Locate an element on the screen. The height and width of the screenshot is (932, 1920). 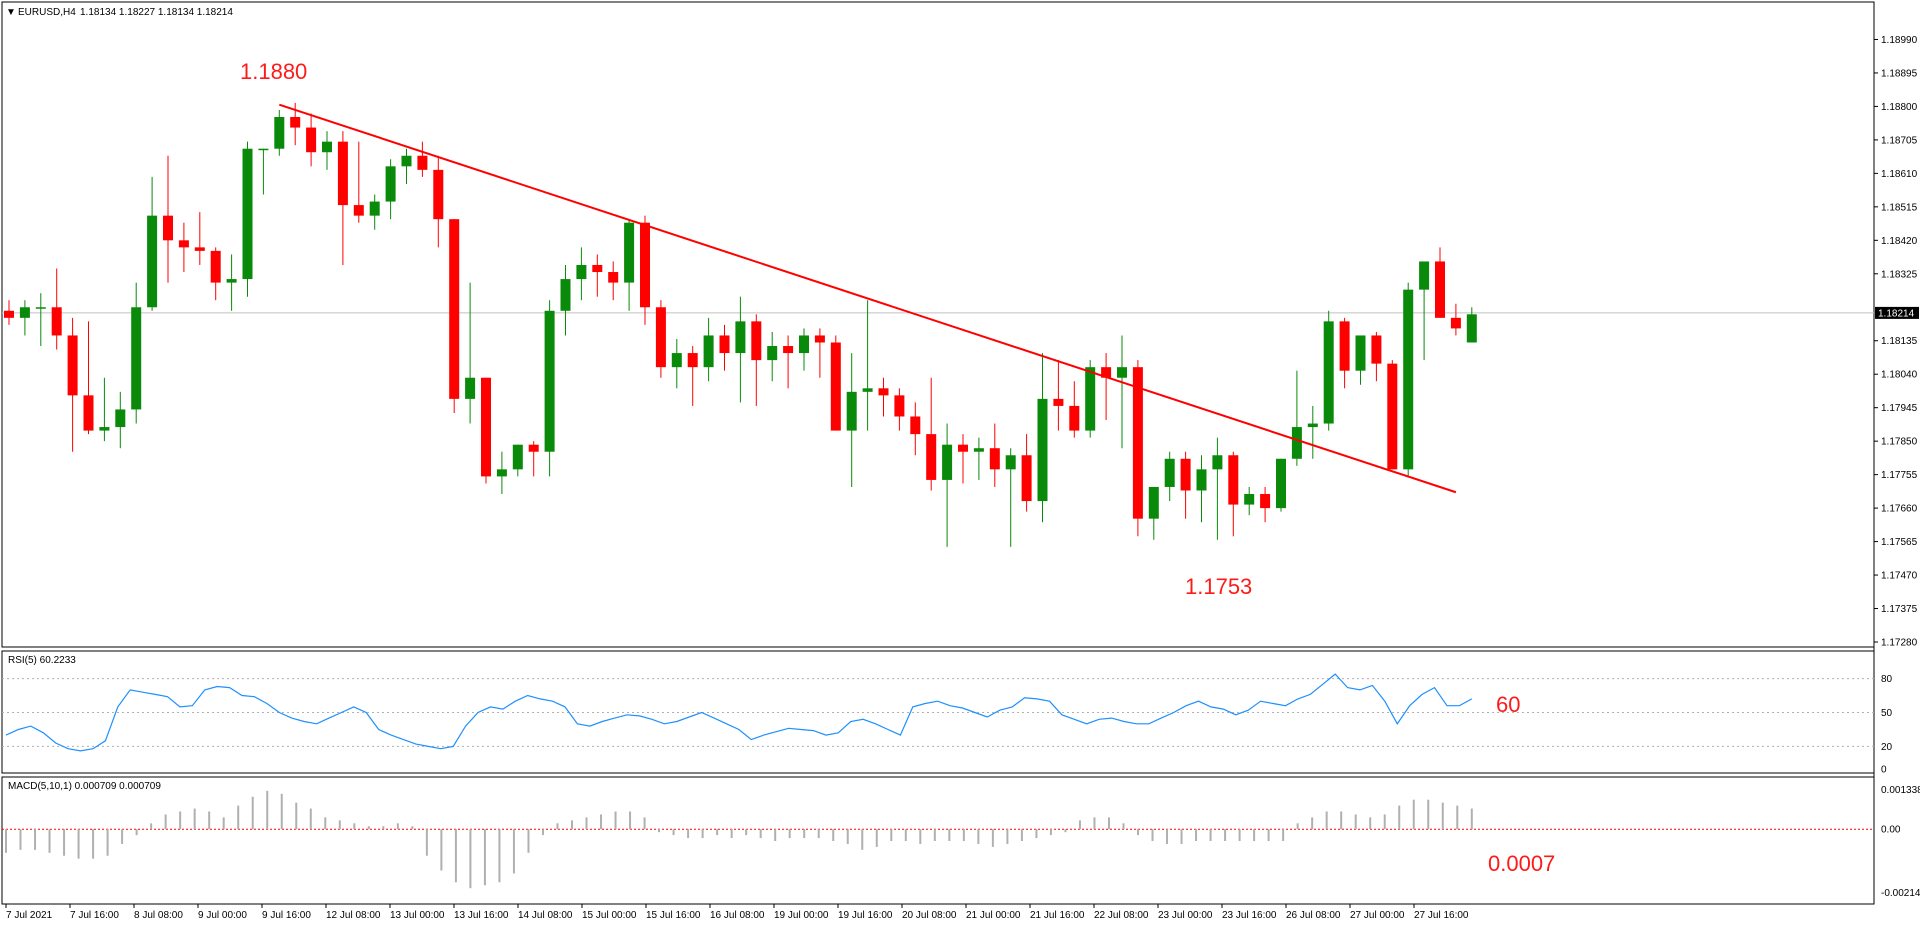
price-tick-label: 1.17660 is located at coordinates (1899, 509).